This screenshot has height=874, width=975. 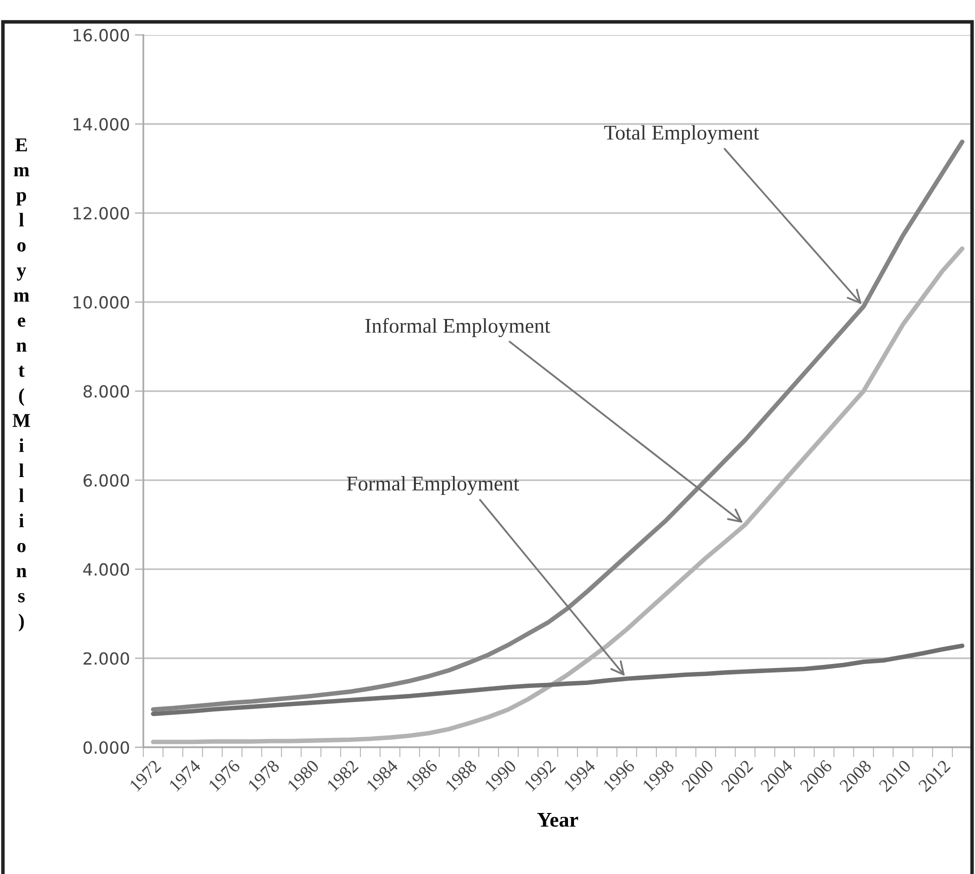 What do you see at coordinates (433, 485) in the screenshot?
I see `annotation: Formal Employment` at bounding box center [433, 485].